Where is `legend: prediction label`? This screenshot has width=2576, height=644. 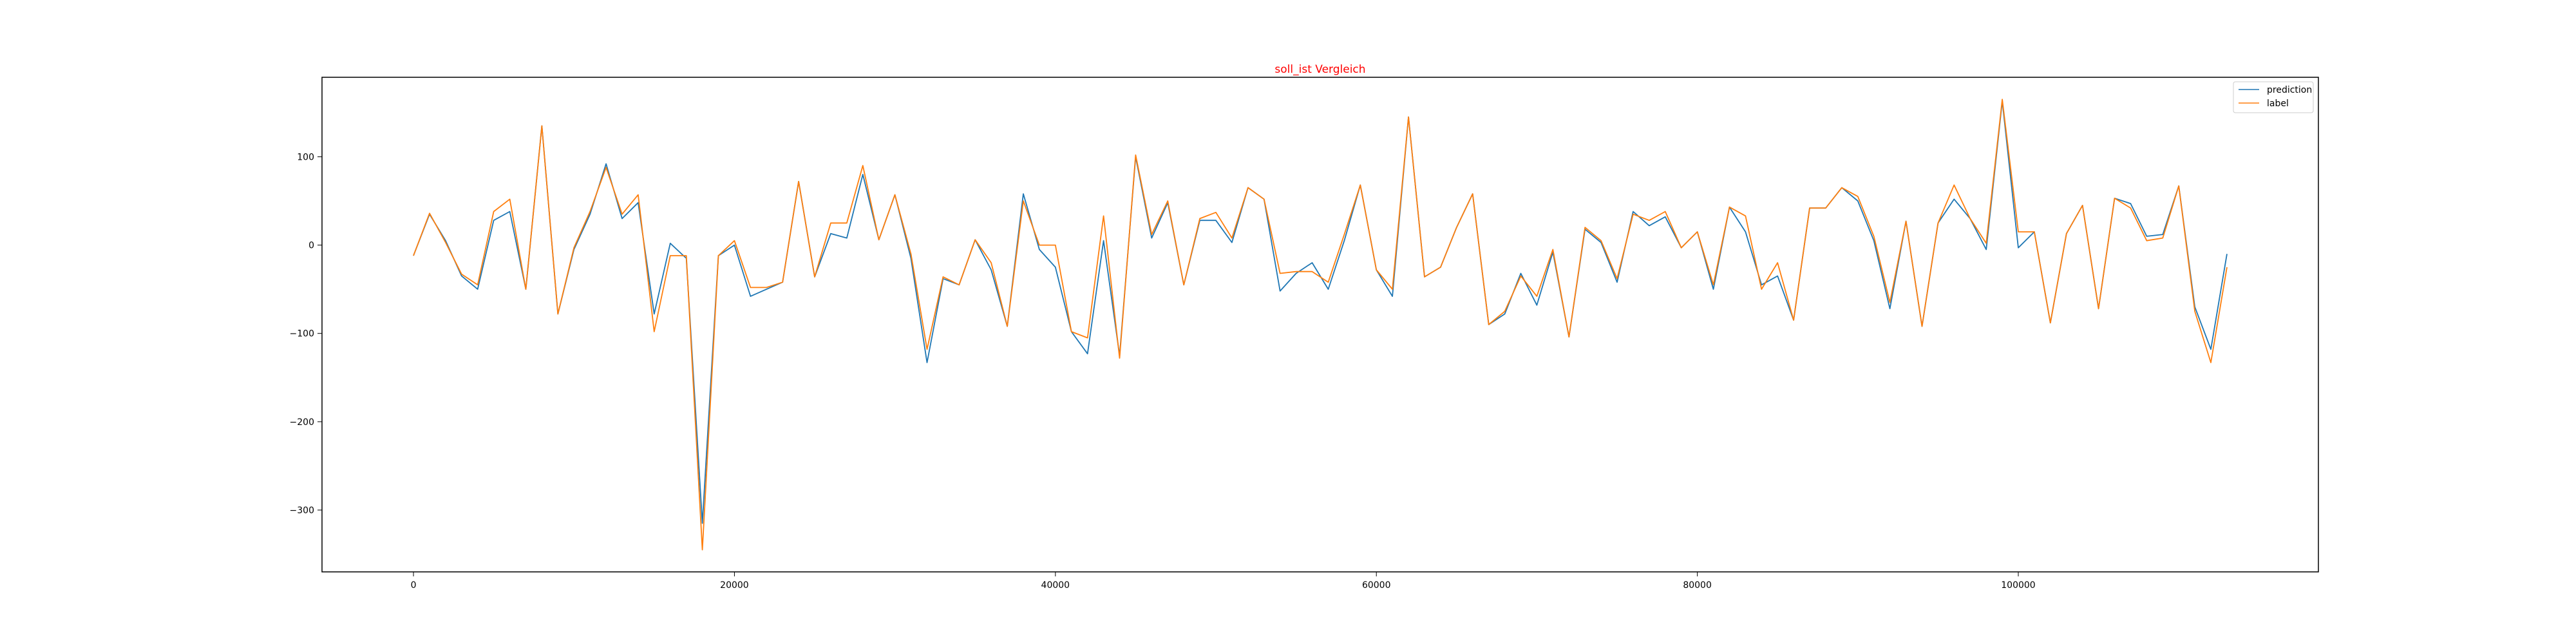
legend: prediction label is located at coordinates (2273, 97).